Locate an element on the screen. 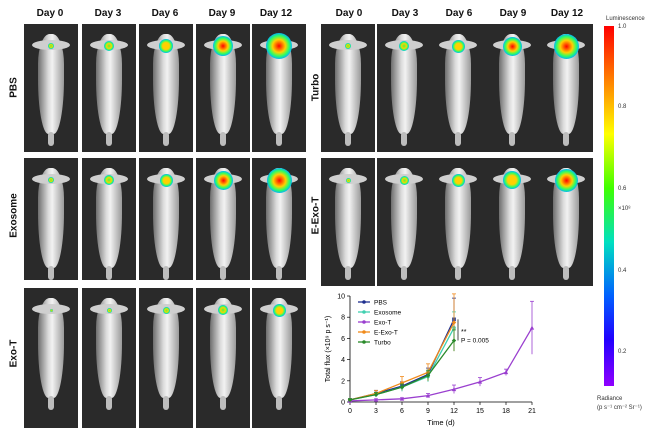 This screenshot has width=650, height=438. y-tick-label: 6 is located at coordinates (343, 339).